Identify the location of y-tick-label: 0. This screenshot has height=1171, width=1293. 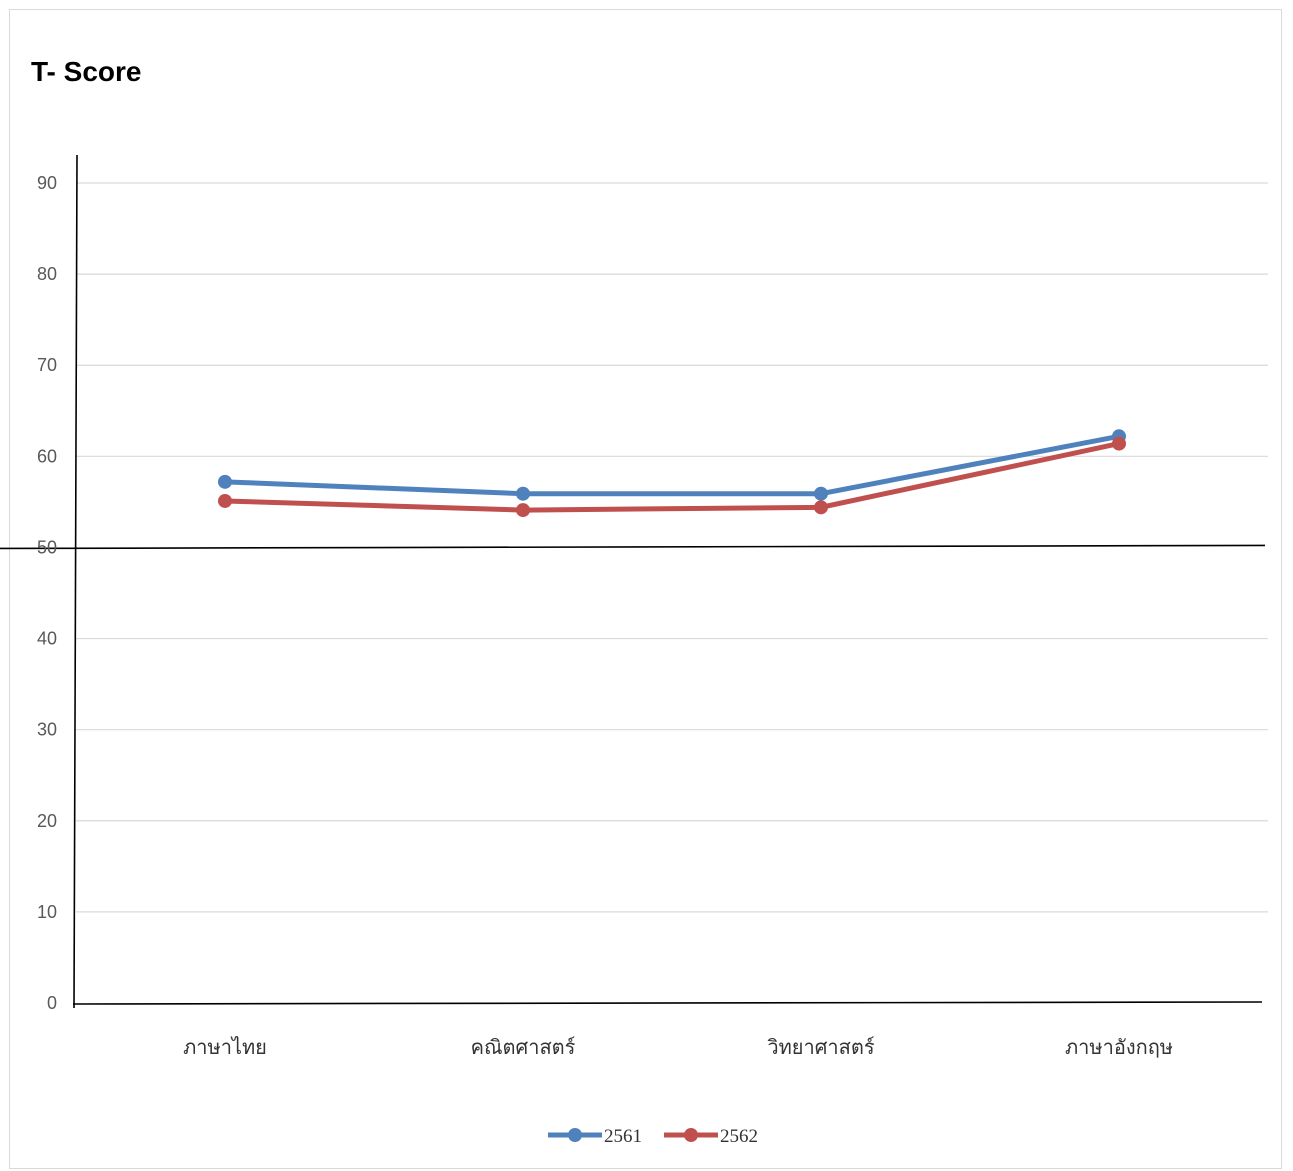
(52, 1003).